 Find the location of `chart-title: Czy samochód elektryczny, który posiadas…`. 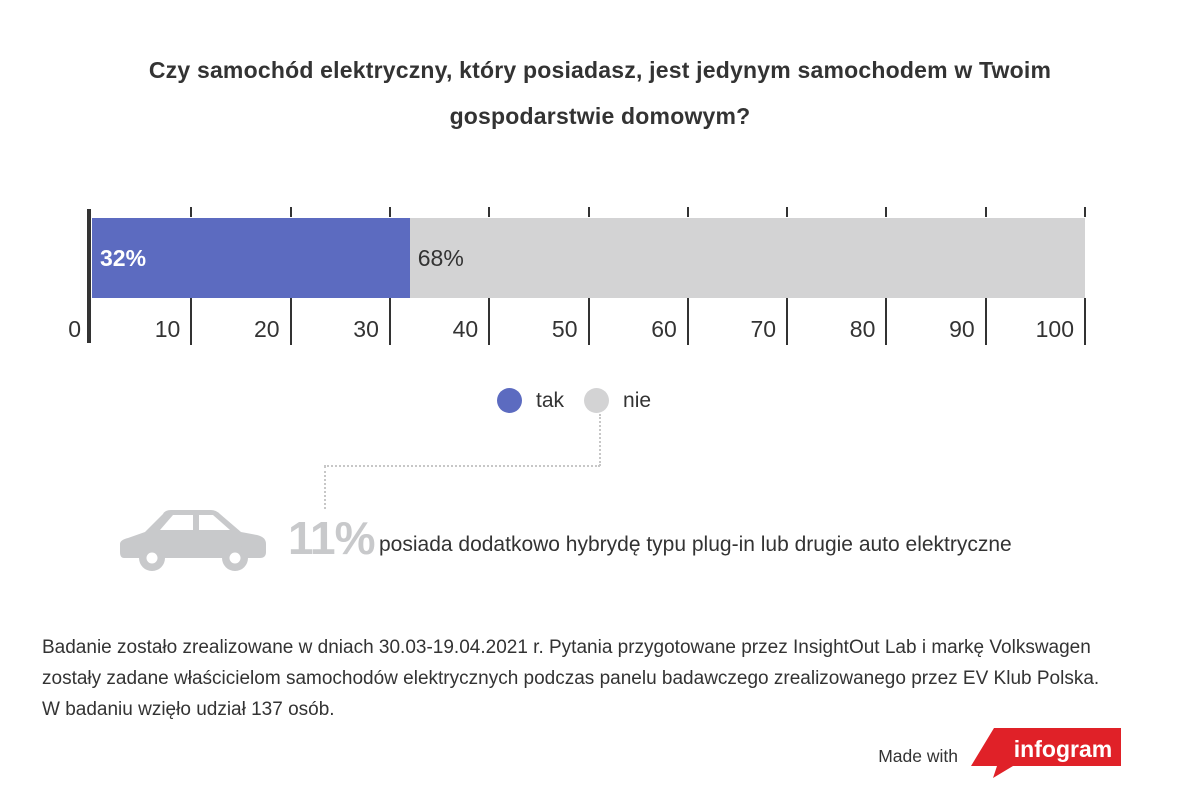

chart-title: Czy samochód elektryczny, który posiadas… is located at coordinates (600, 93).